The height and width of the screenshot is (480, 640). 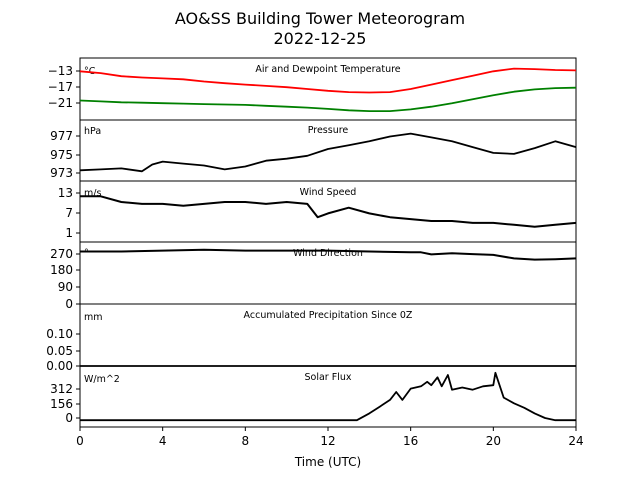 What do you see at coordinates (328, 130) in the screenshot?
I see `panel-title: Pressure` at bounding box center [328, 130].